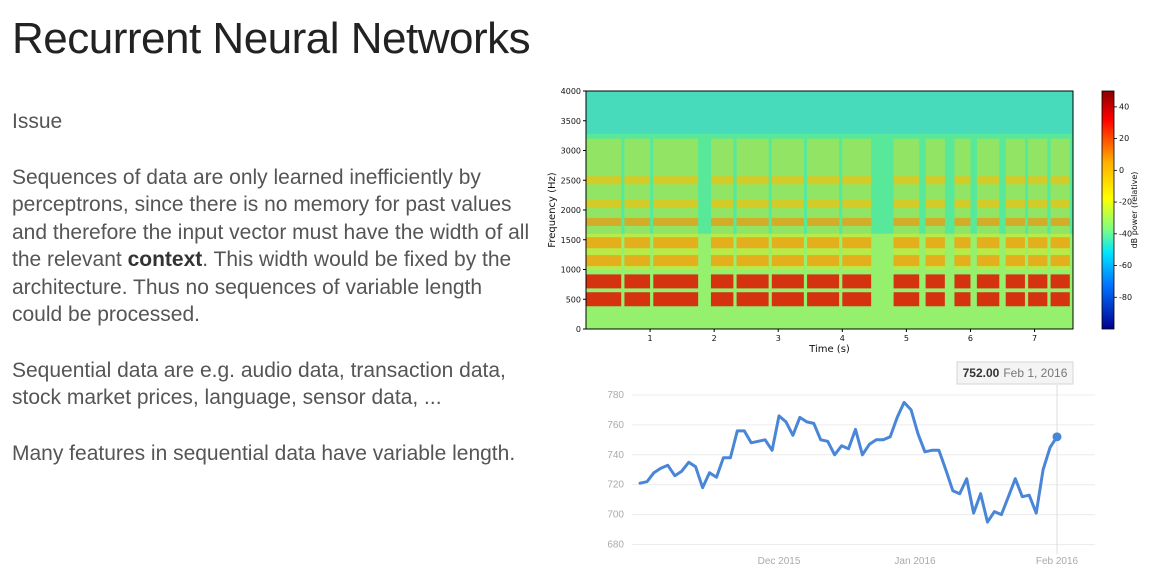 This screenshot has height=583, width=1151. I want to click on colorbar-tick-label: 0, so click(1121, 170).